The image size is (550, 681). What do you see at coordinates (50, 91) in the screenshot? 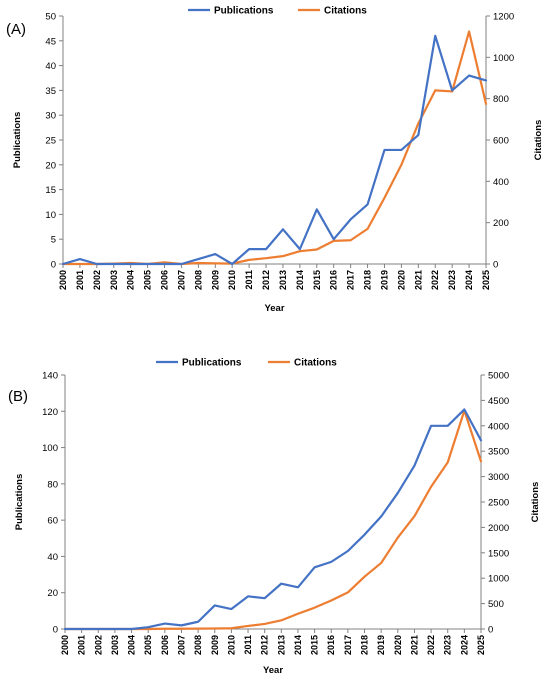
I see `left-tick-label: 35` at bounding box center [50, 91].